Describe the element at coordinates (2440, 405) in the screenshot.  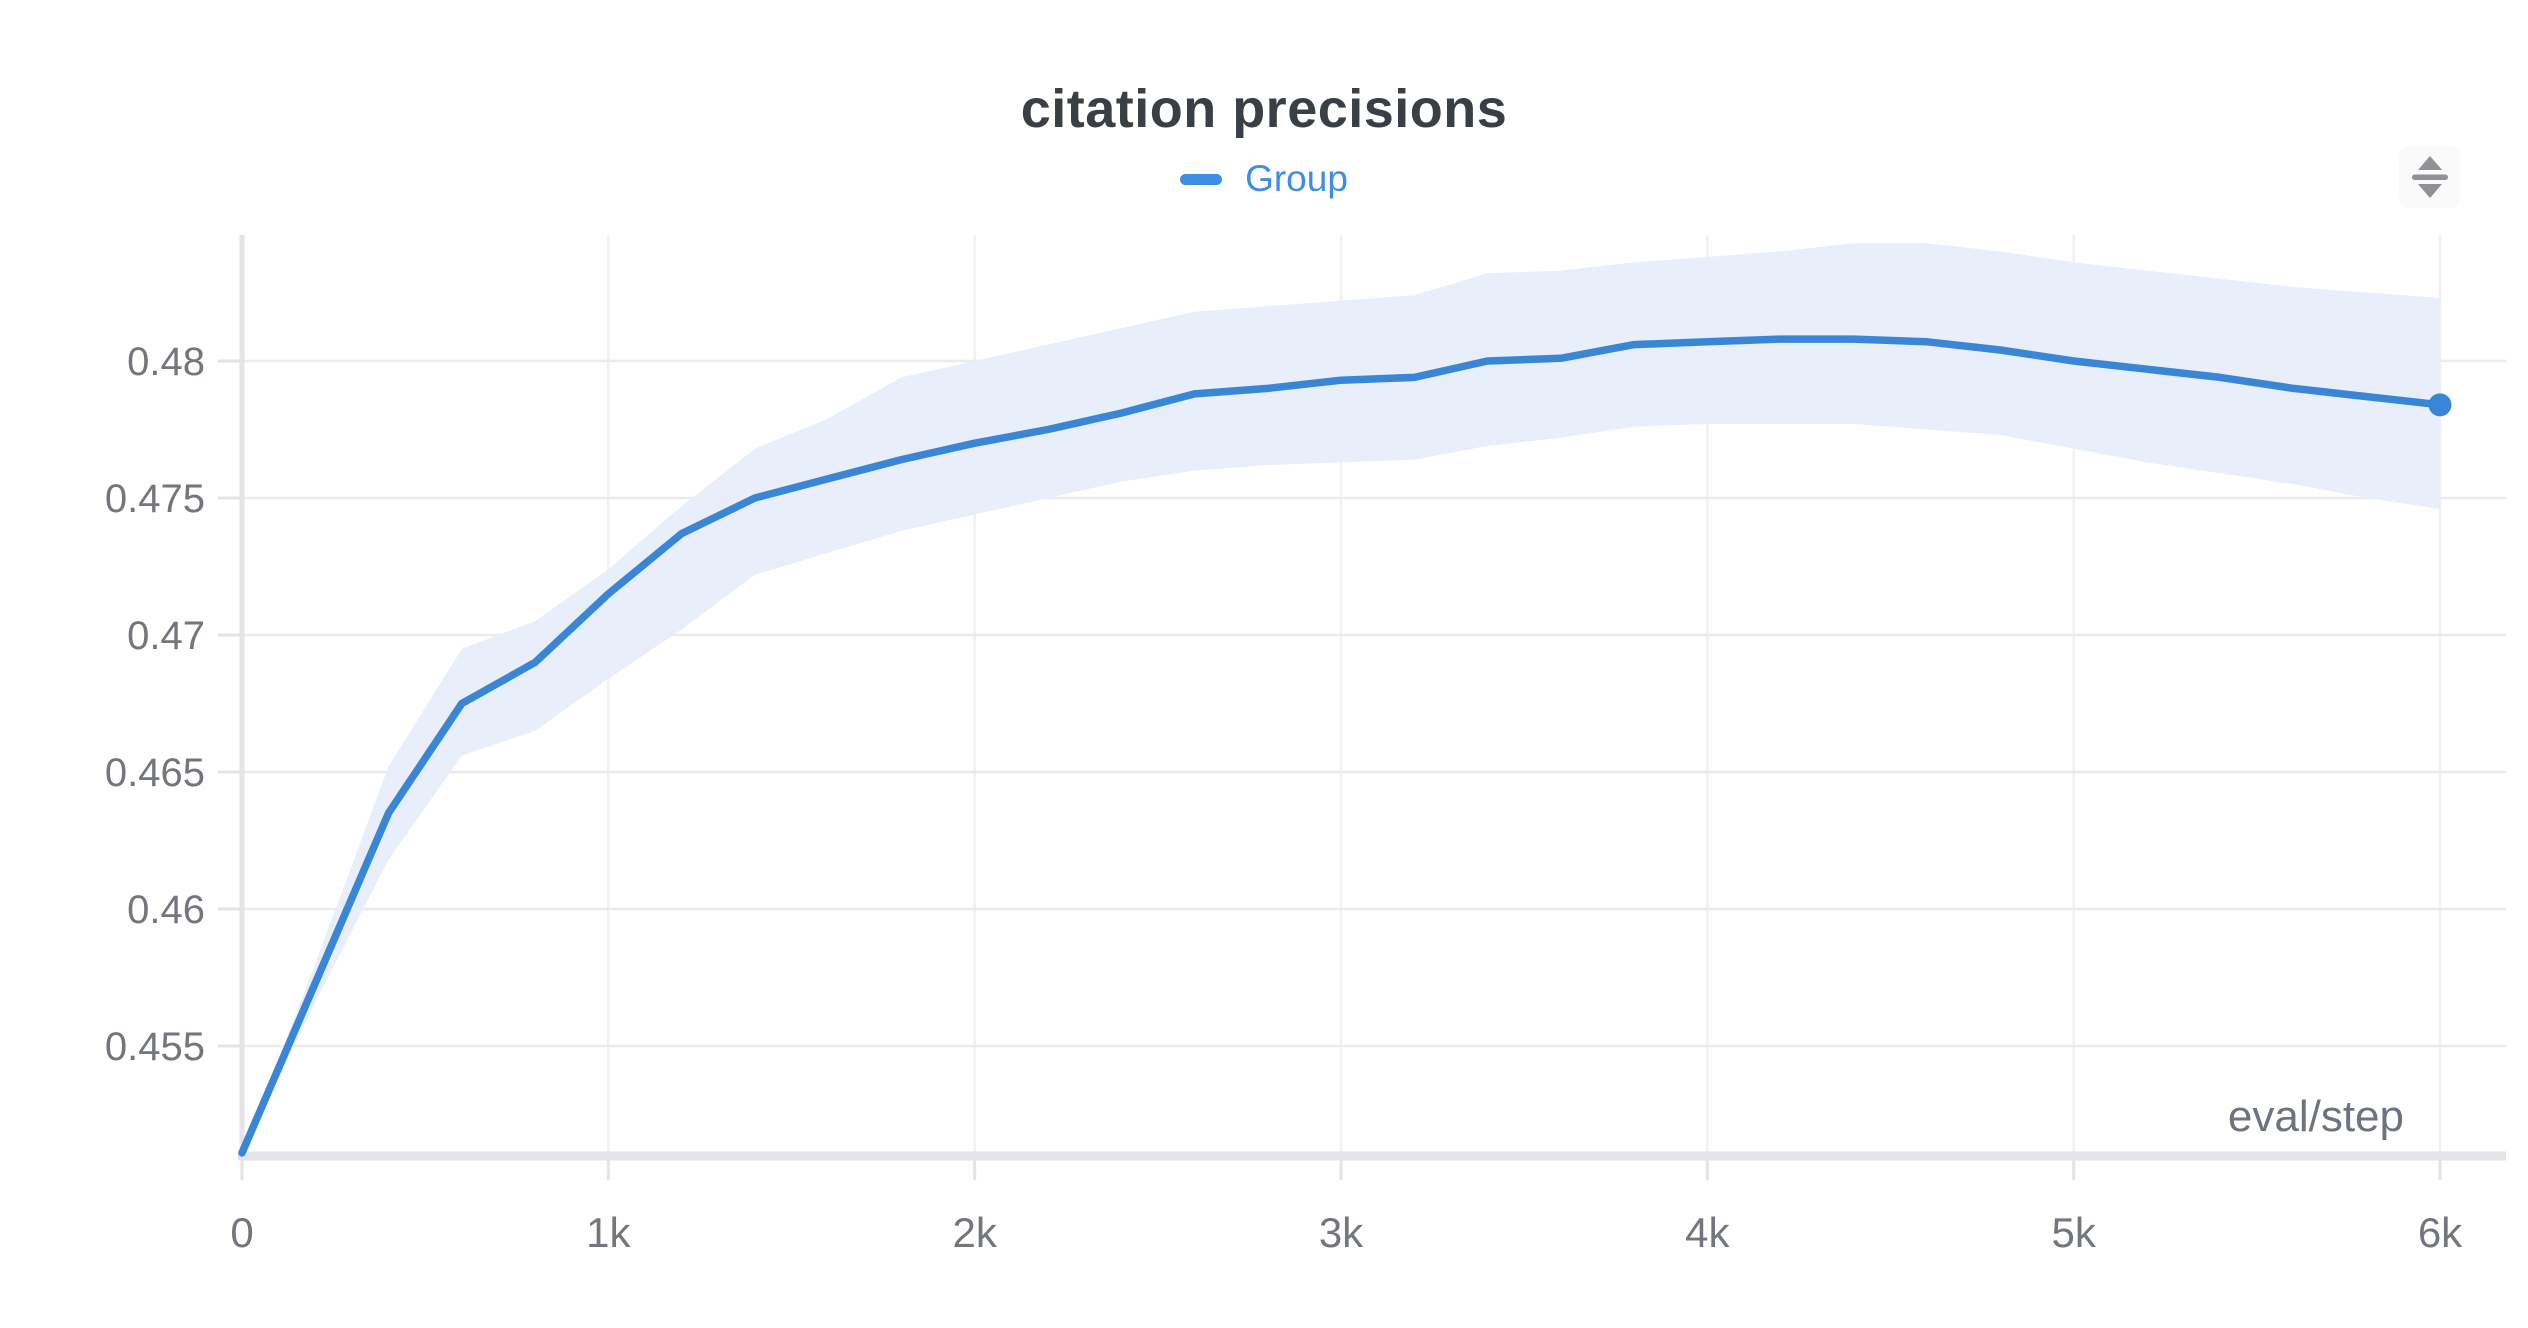
I see `series-end-point` at that location.